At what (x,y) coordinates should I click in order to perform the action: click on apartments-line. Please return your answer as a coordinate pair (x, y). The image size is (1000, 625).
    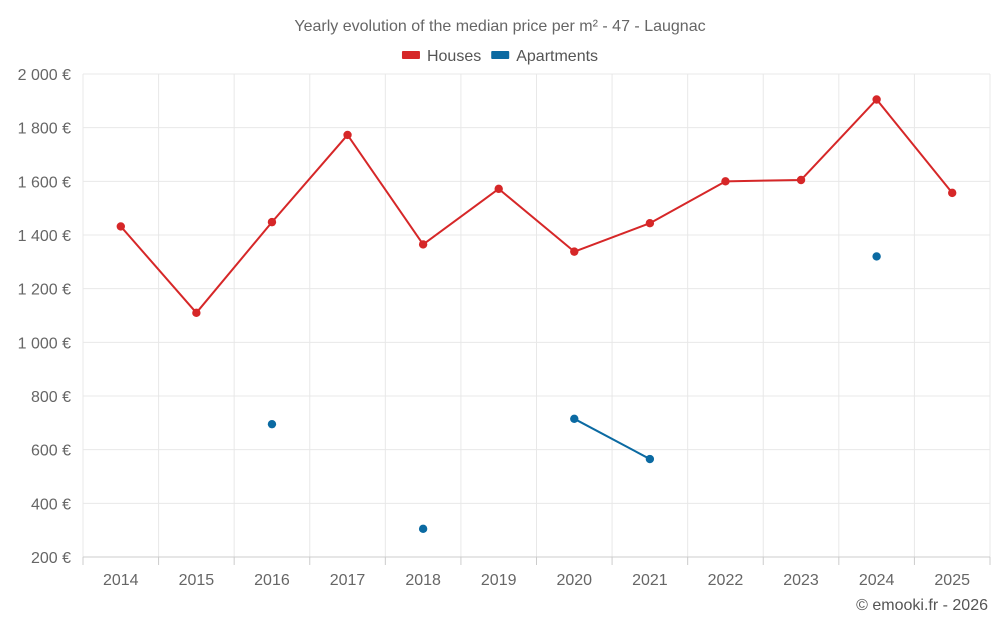
    Looking at the image, I should click on (612, 438).